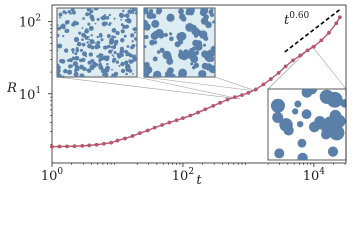 Image resolution: width=354 pixels, height=240 pixels. I want to click on y-tick-label: 10¹, so click(30, 94).